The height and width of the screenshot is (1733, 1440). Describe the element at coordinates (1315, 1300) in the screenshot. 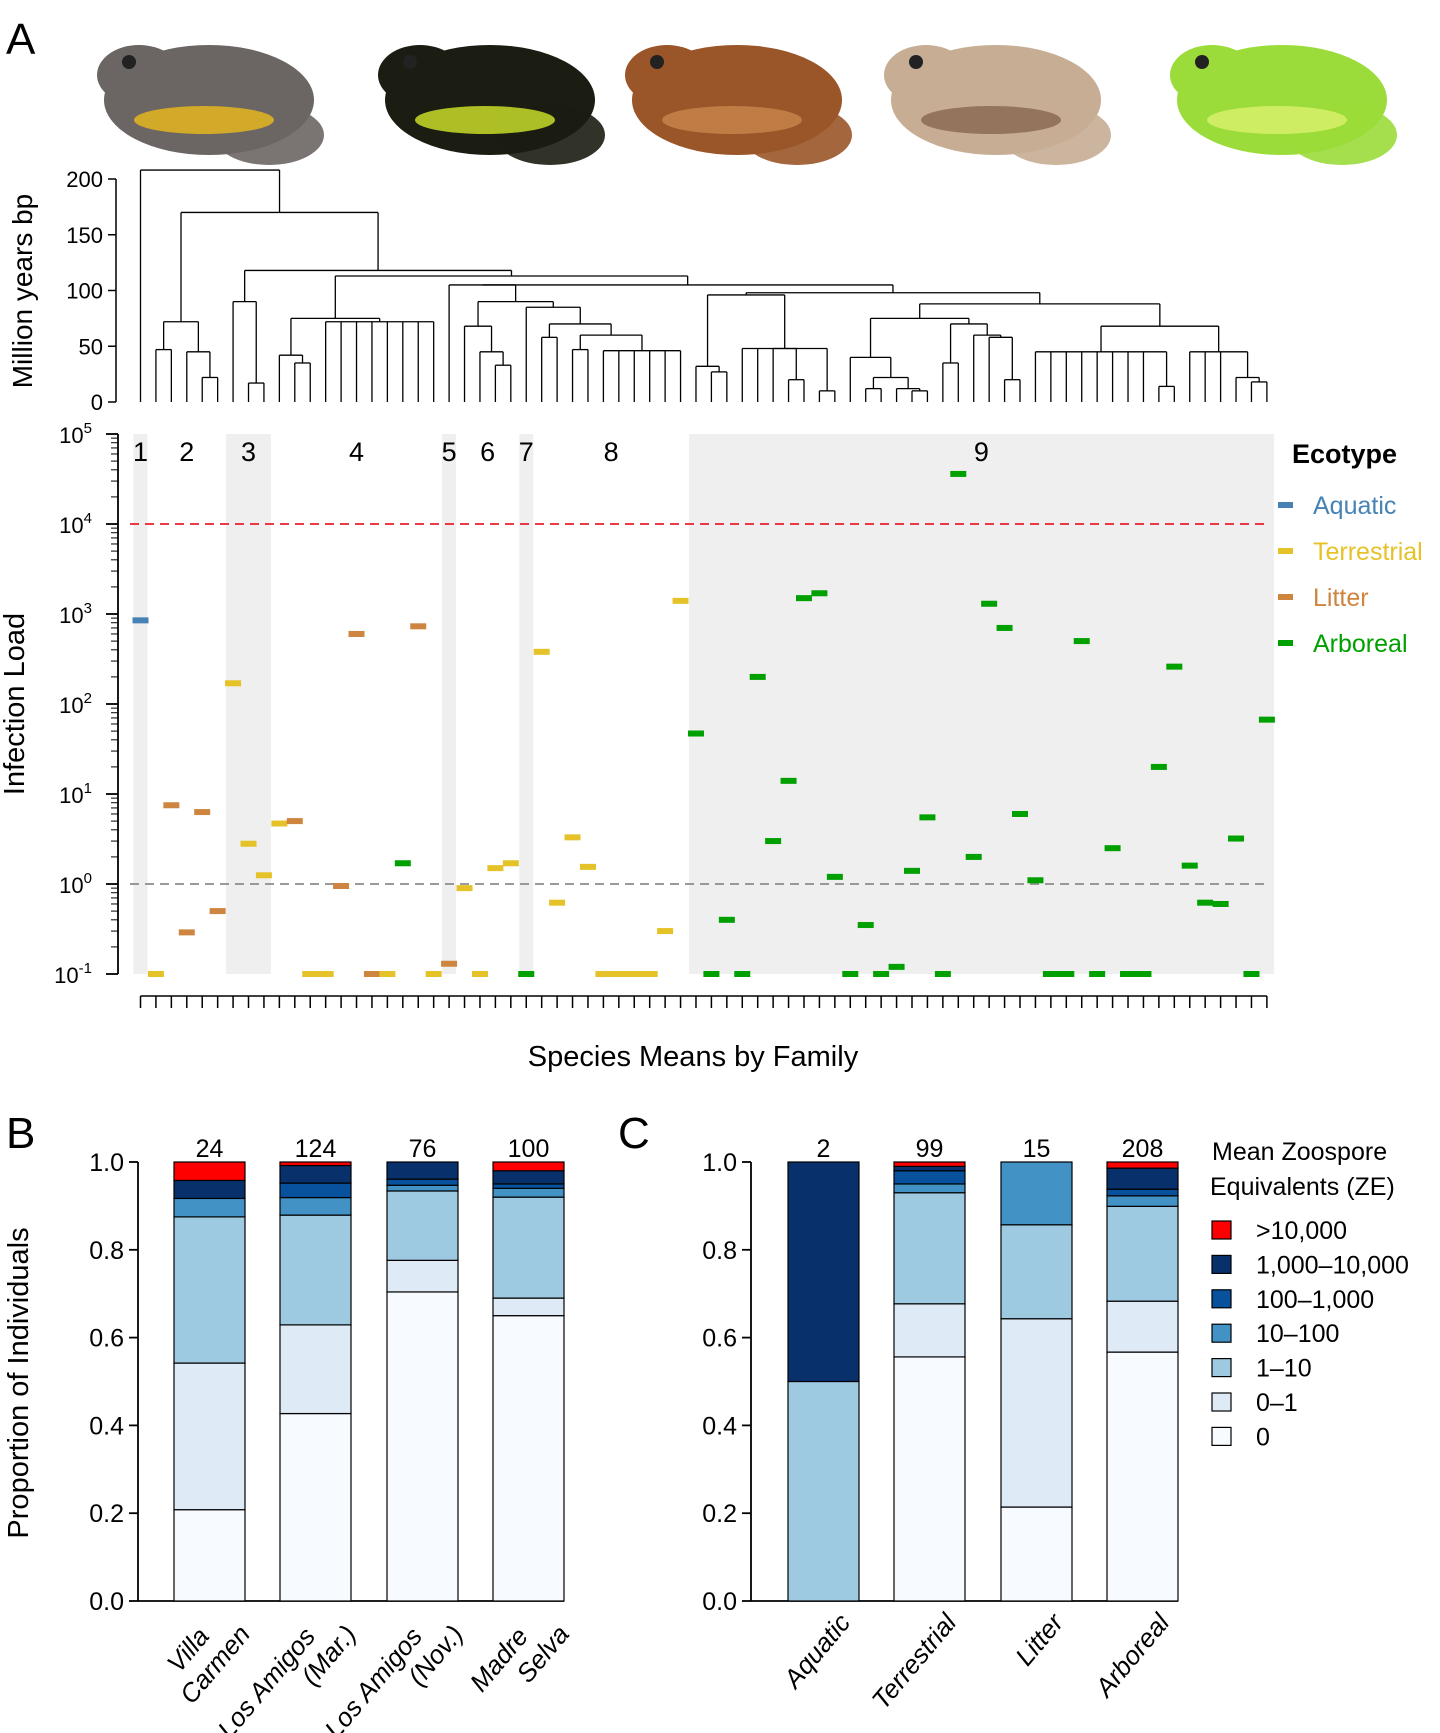

I see `ze-legend-label: 100–1,000` at that location.